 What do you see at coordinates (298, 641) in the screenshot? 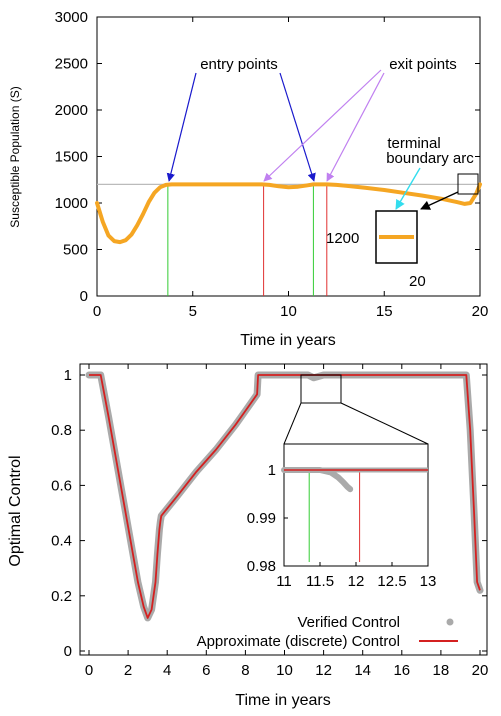
I see `legend-label-approximate: Approximate (discrete) Control` at bounding box center [298, 641].